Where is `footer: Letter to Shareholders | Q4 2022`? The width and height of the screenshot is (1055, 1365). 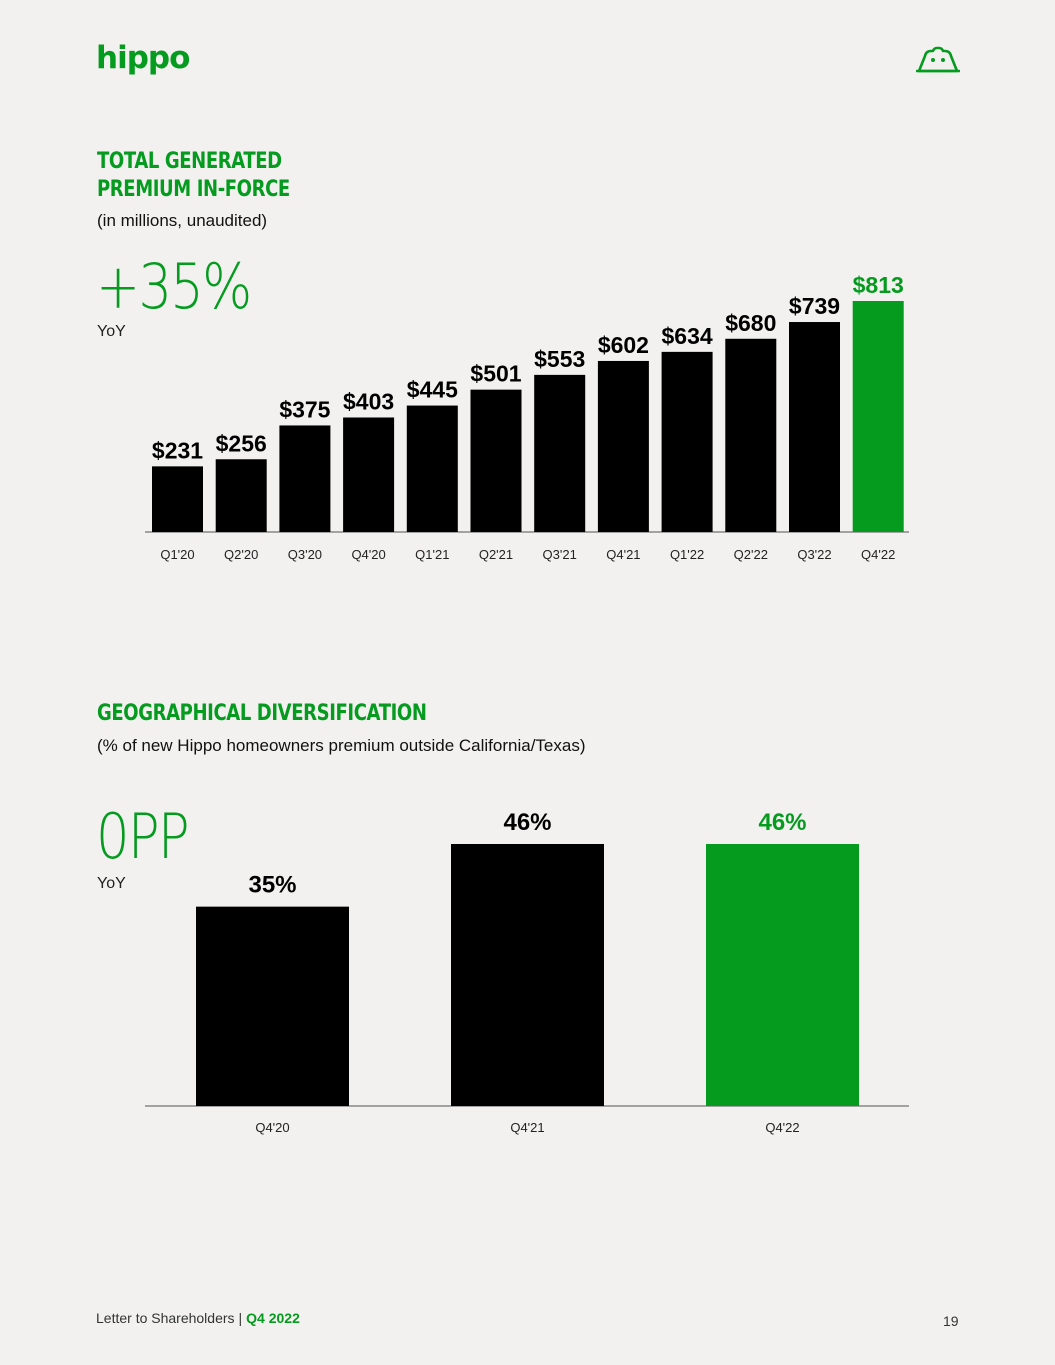 footer: Letter to Shareholders | Q4 2022 is located at coordinates (198, 1318).